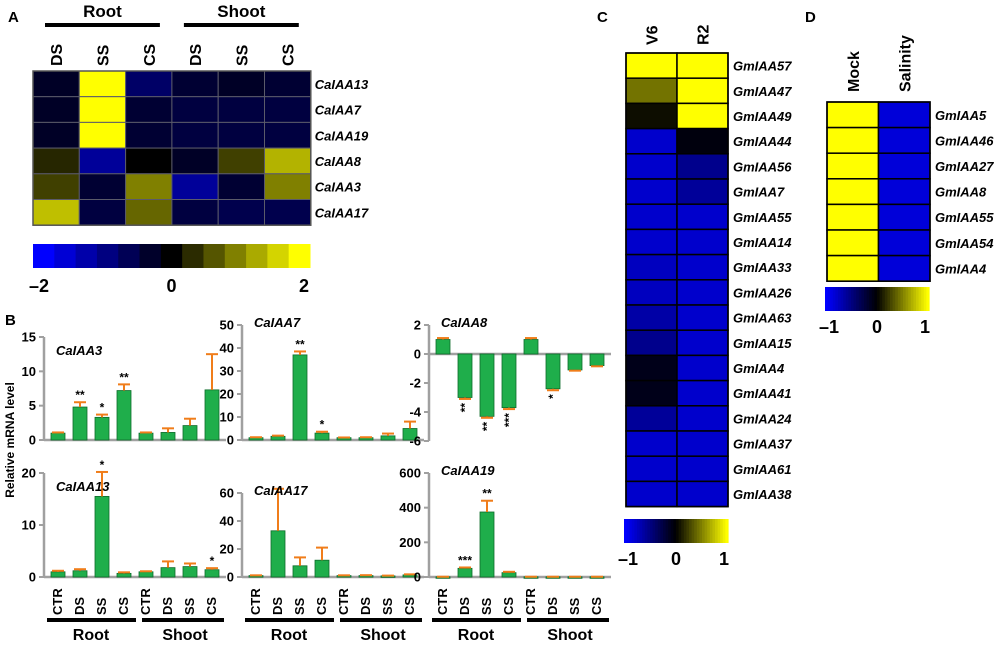 The width and height of the screenshot is (1000, 648). Describe the element at coordinates (762, 444) in the screenshot. I see `row-label-gmiaa37: GmIAA37` at that location.